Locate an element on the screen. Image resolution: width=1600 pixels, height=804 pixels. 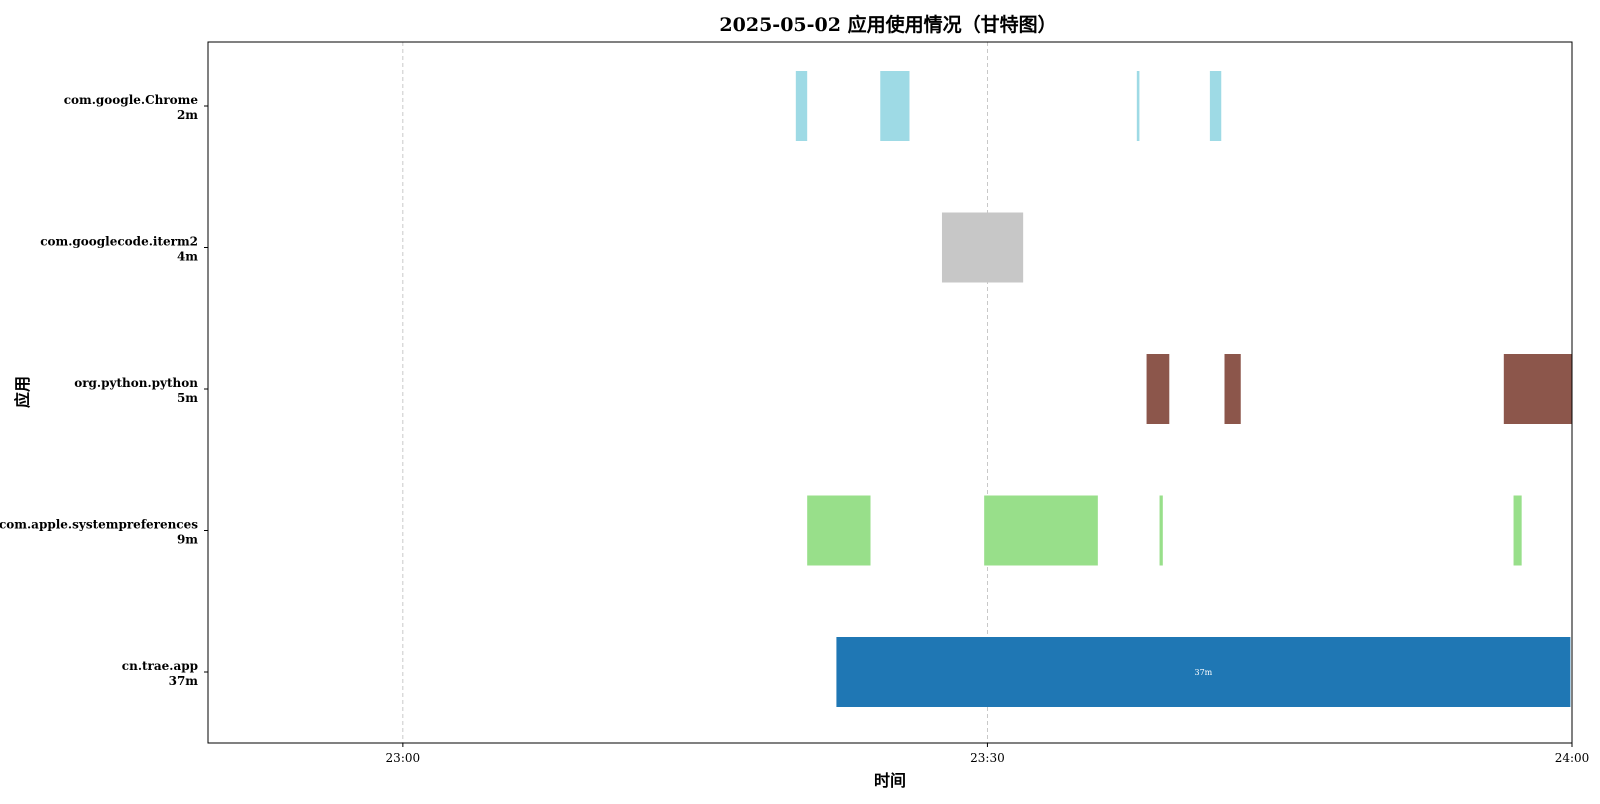
y-tick-app-name: com.google.Chrome is located at coordinates (131, 100).